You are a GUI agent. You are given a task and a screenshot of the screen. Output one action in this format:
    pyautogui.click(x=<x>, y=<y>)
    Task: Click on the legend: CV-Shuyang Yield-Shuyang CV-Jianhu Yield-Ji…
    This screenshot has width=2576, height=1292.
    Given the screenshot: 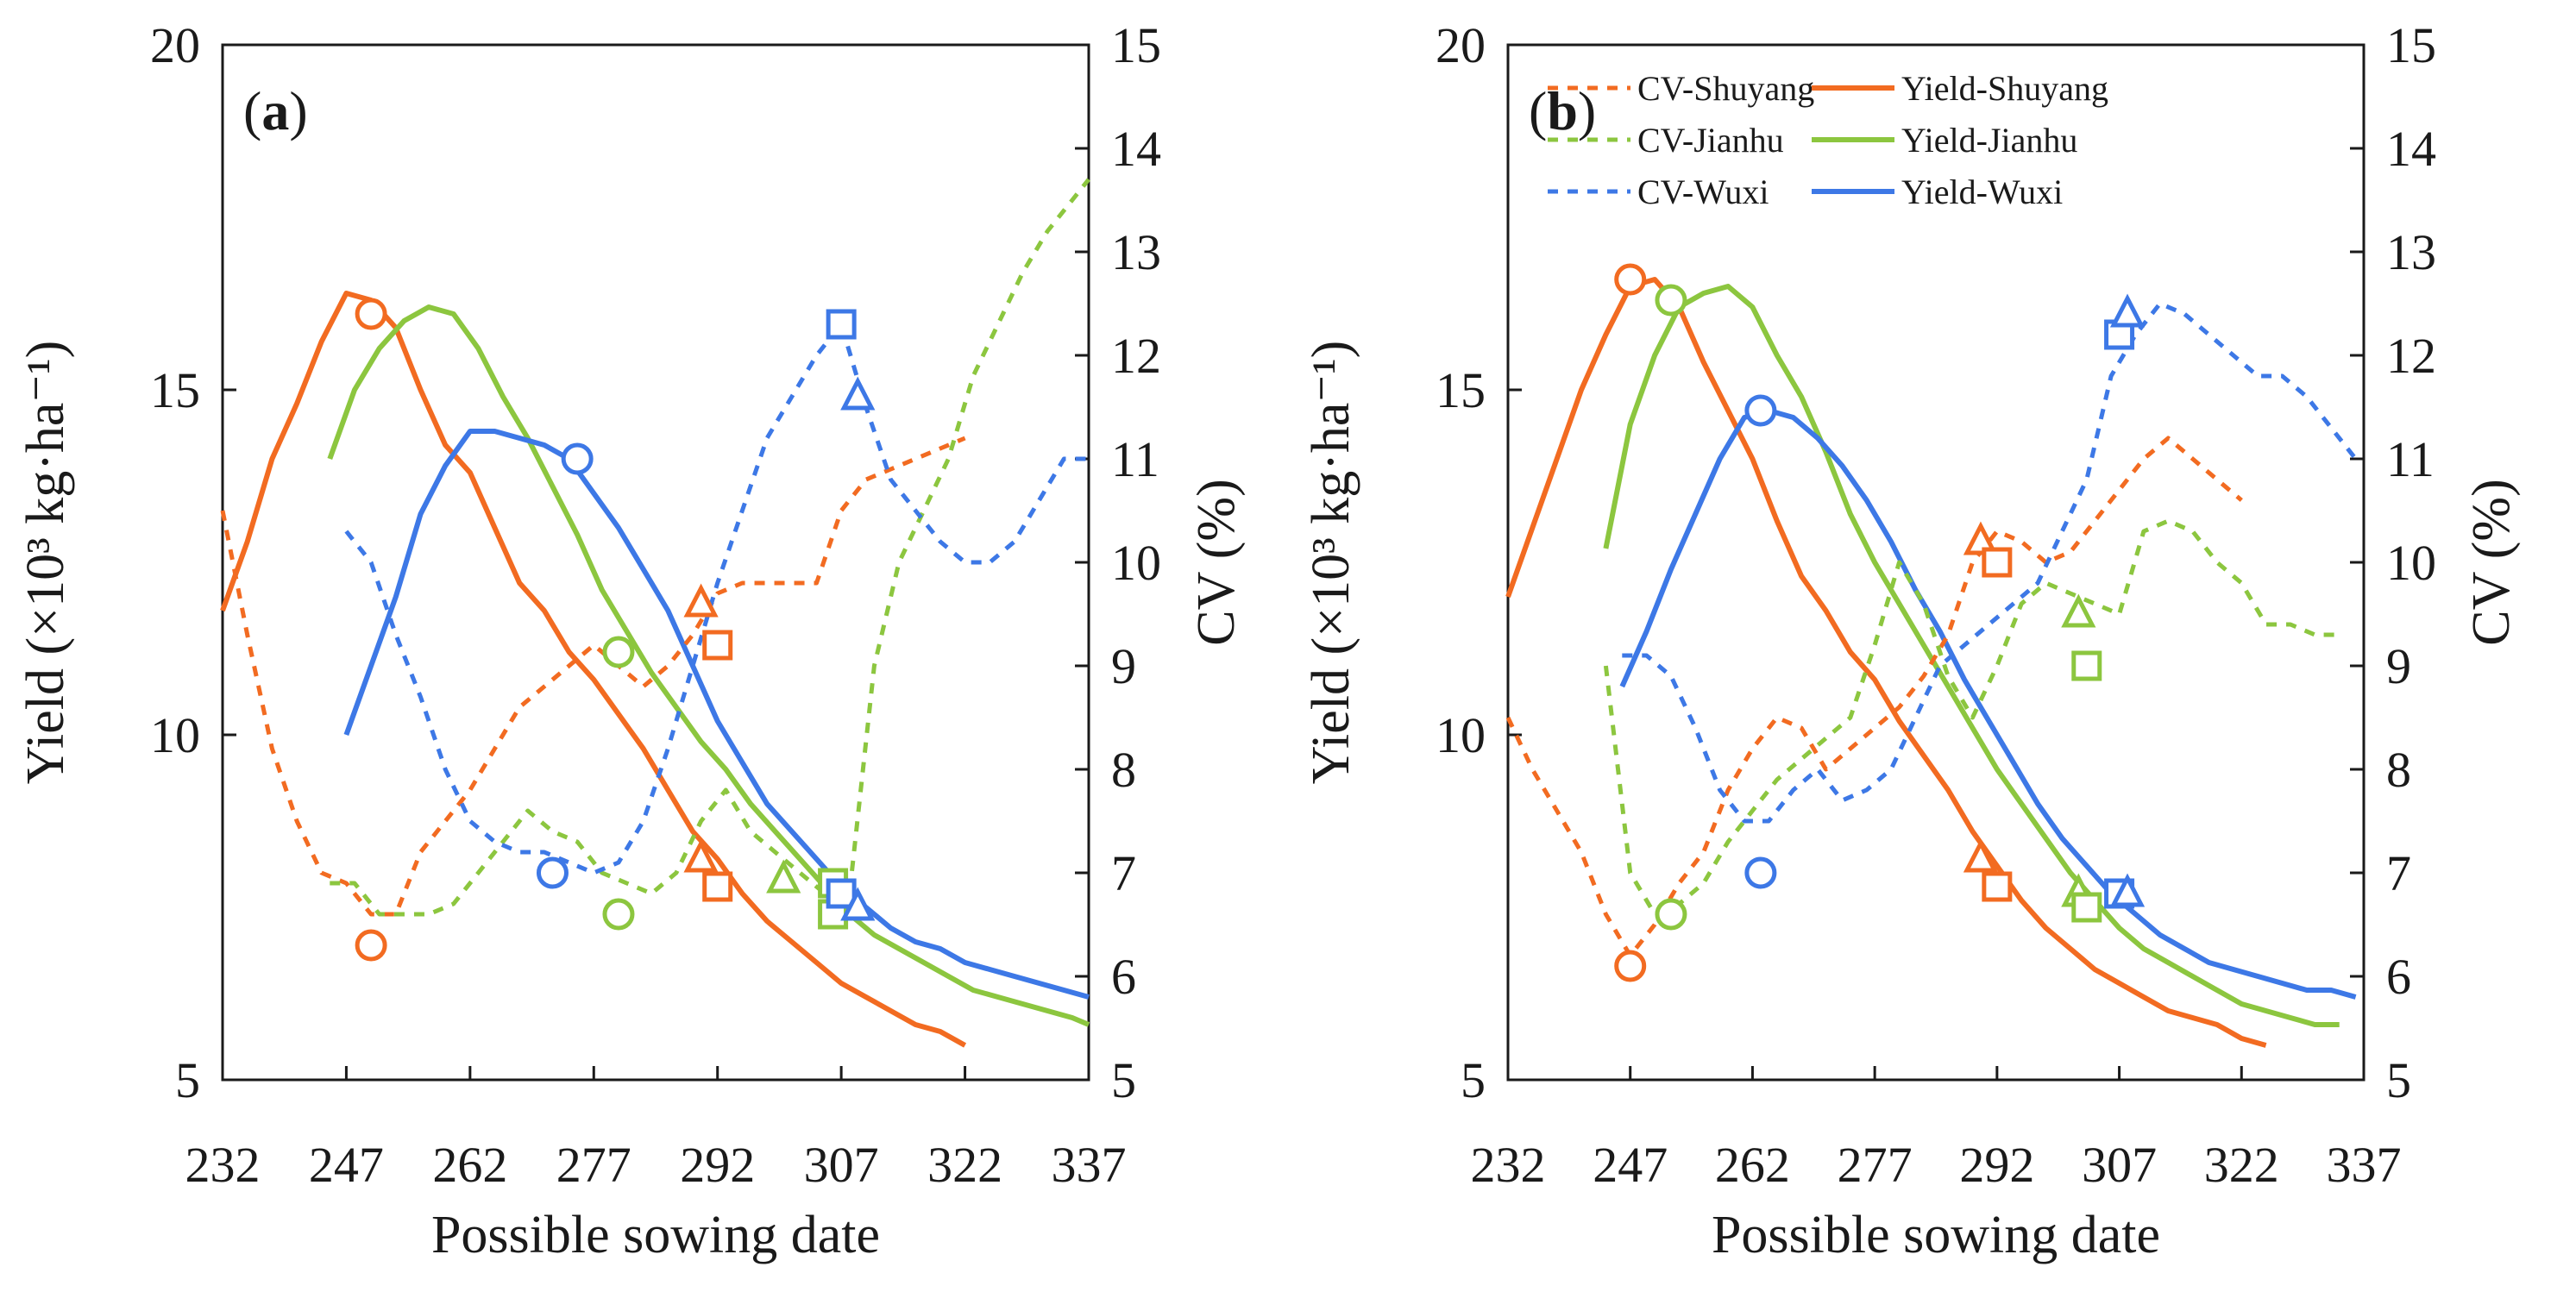 What is the action you would take?
    pyautogui.click(x=1828, y=140)
    